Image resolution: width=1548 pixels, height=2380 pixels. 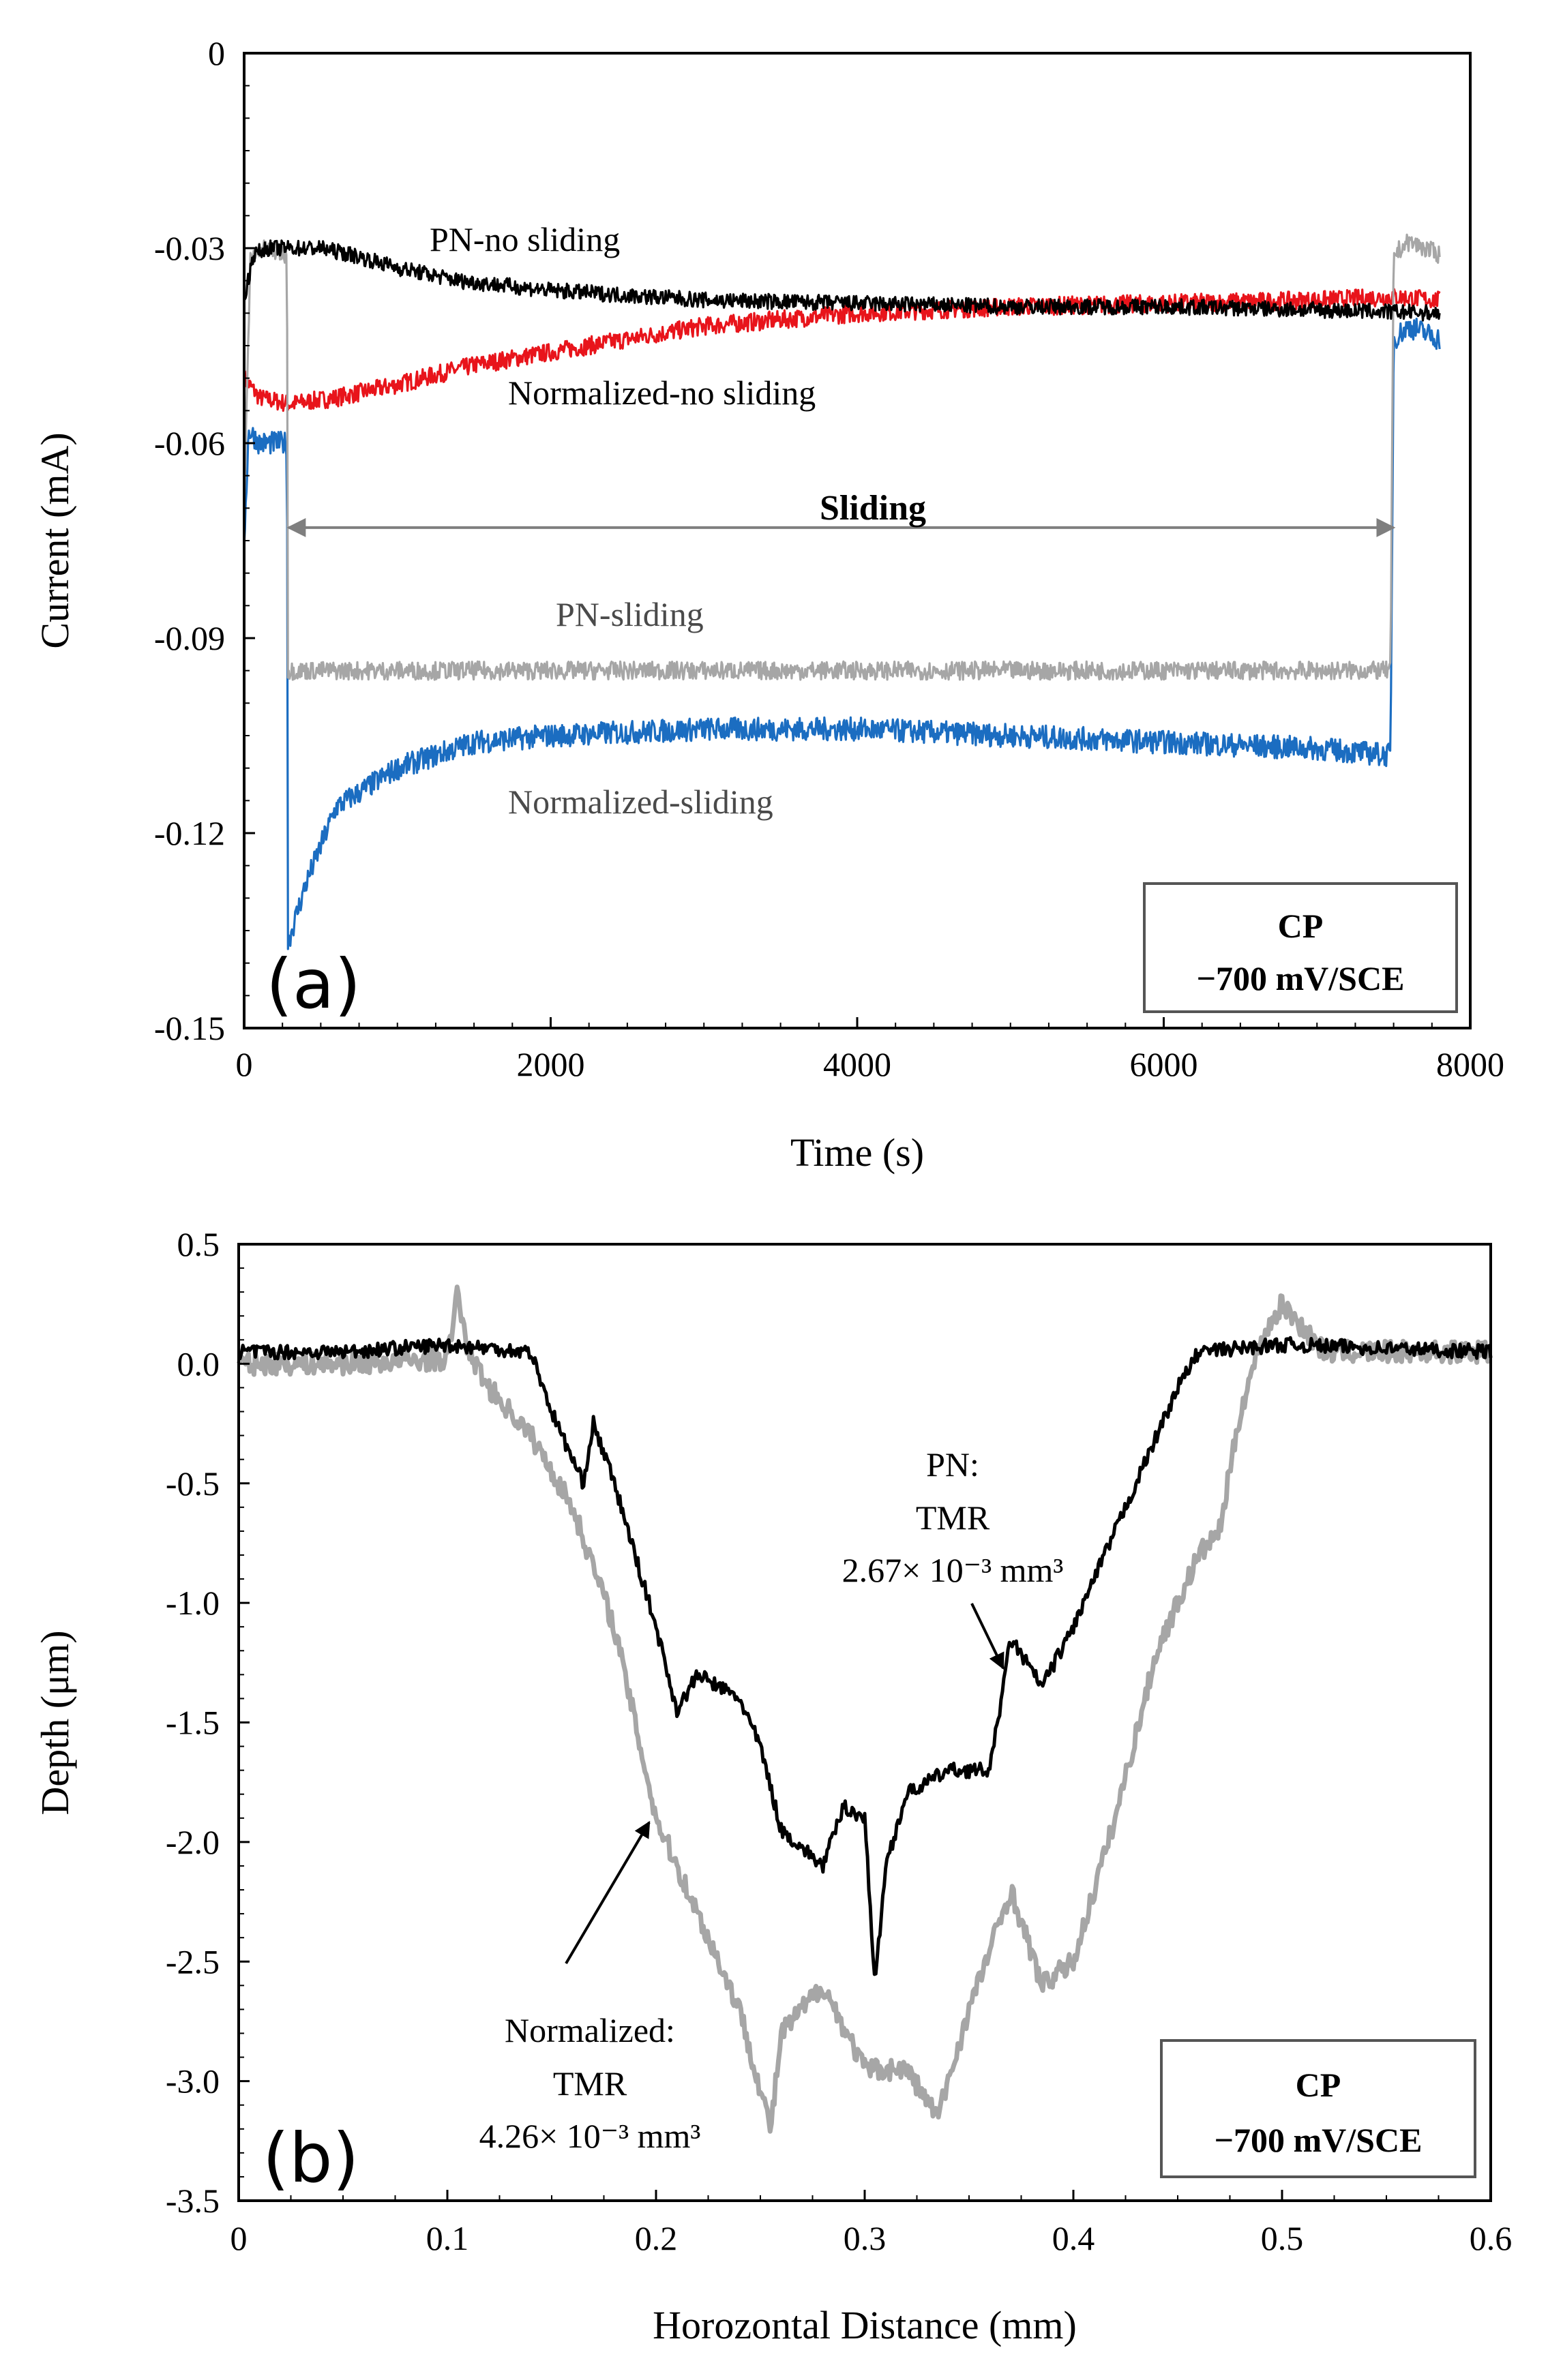 I want to click on y-tick-label: 0.0, so click(x=199, y=1363).